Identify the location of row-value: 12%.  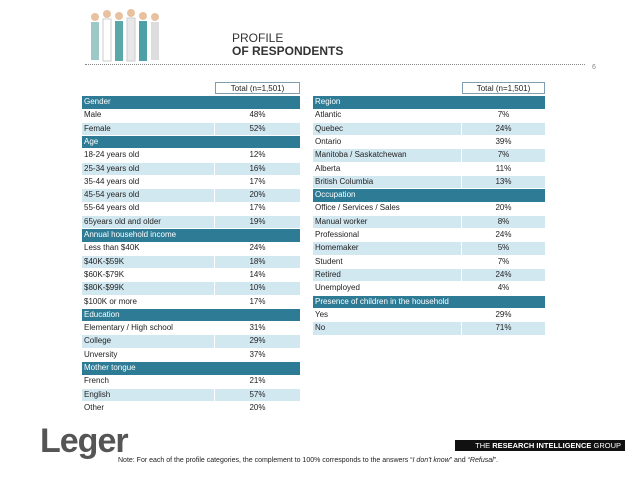
(257, 155).